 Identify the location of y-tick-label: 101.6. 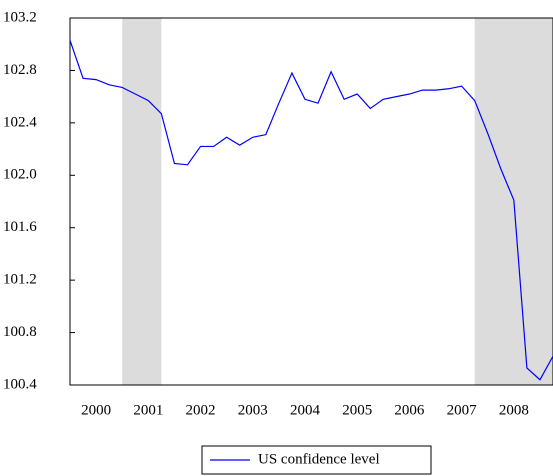
(20, 227).